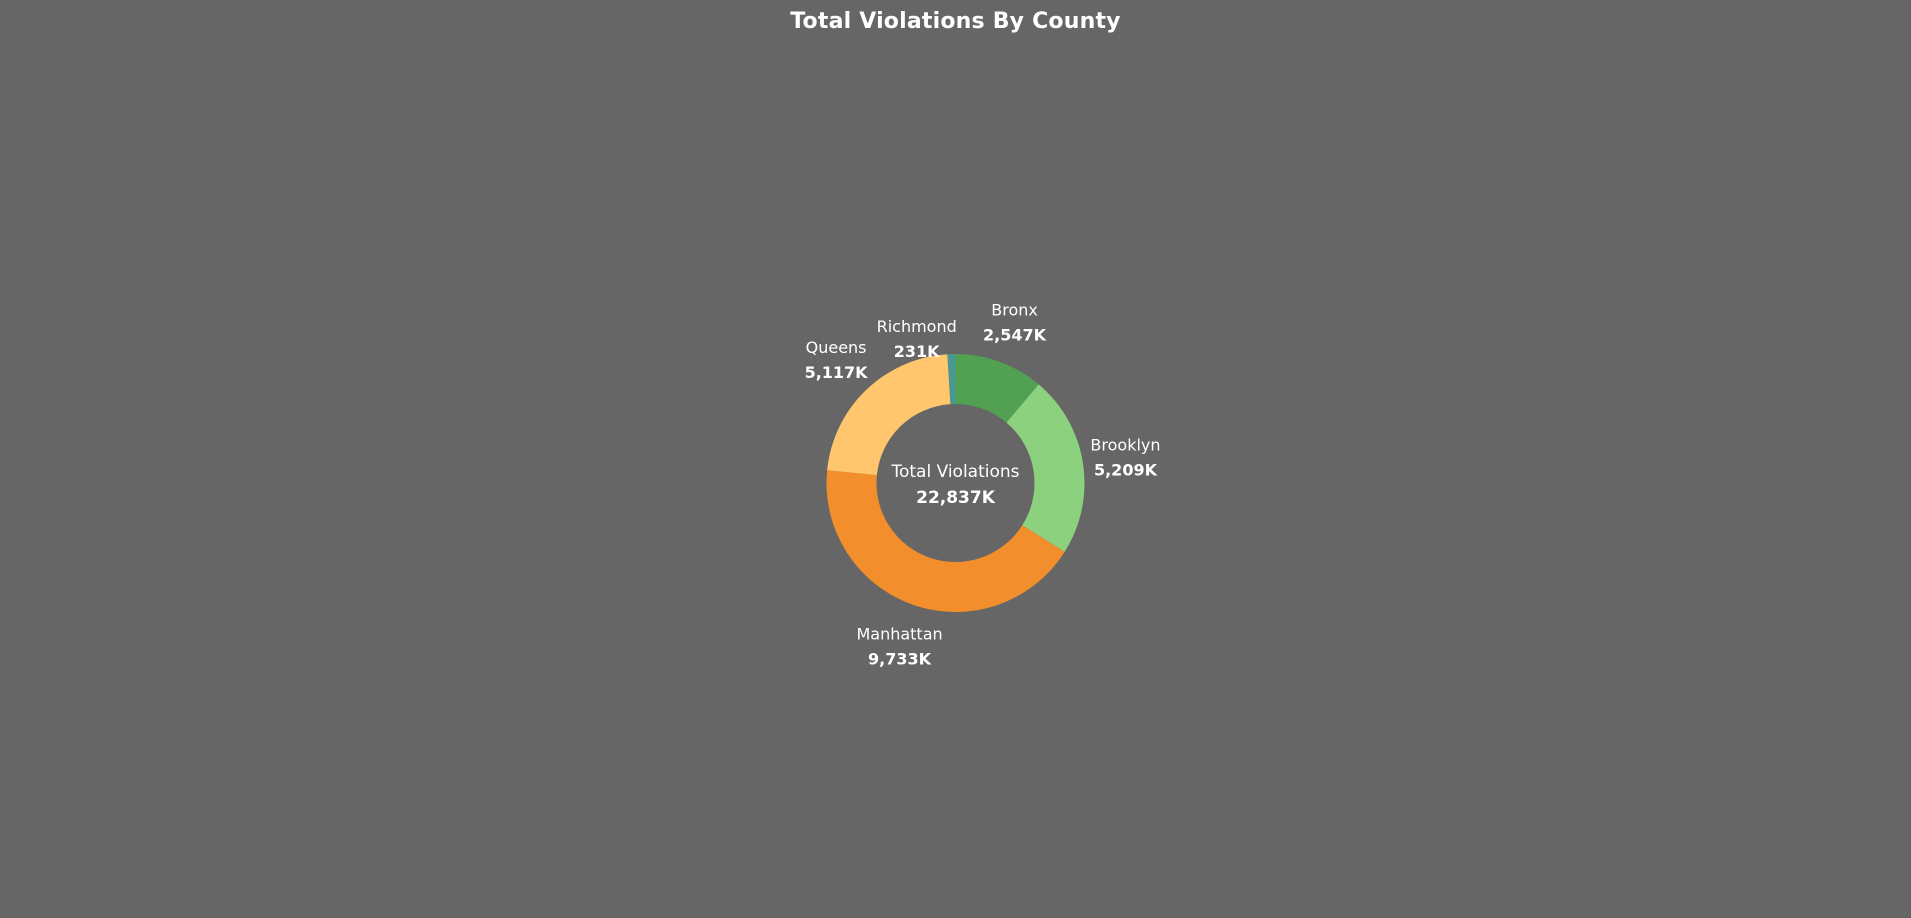 The width and height of the screenshot is (1911, 918). Describe the element at coordinates (1045, 468) in the screenshot. I see `slice-brooklyn` at that location.